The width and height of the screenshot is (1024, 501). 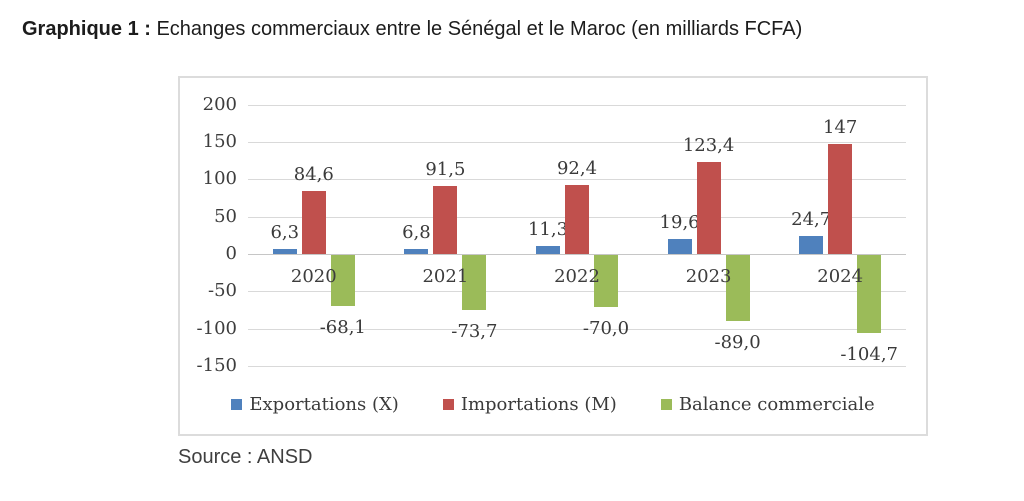 I want to click on y-axis-tick-label: 100, so click(x=219, y=179).